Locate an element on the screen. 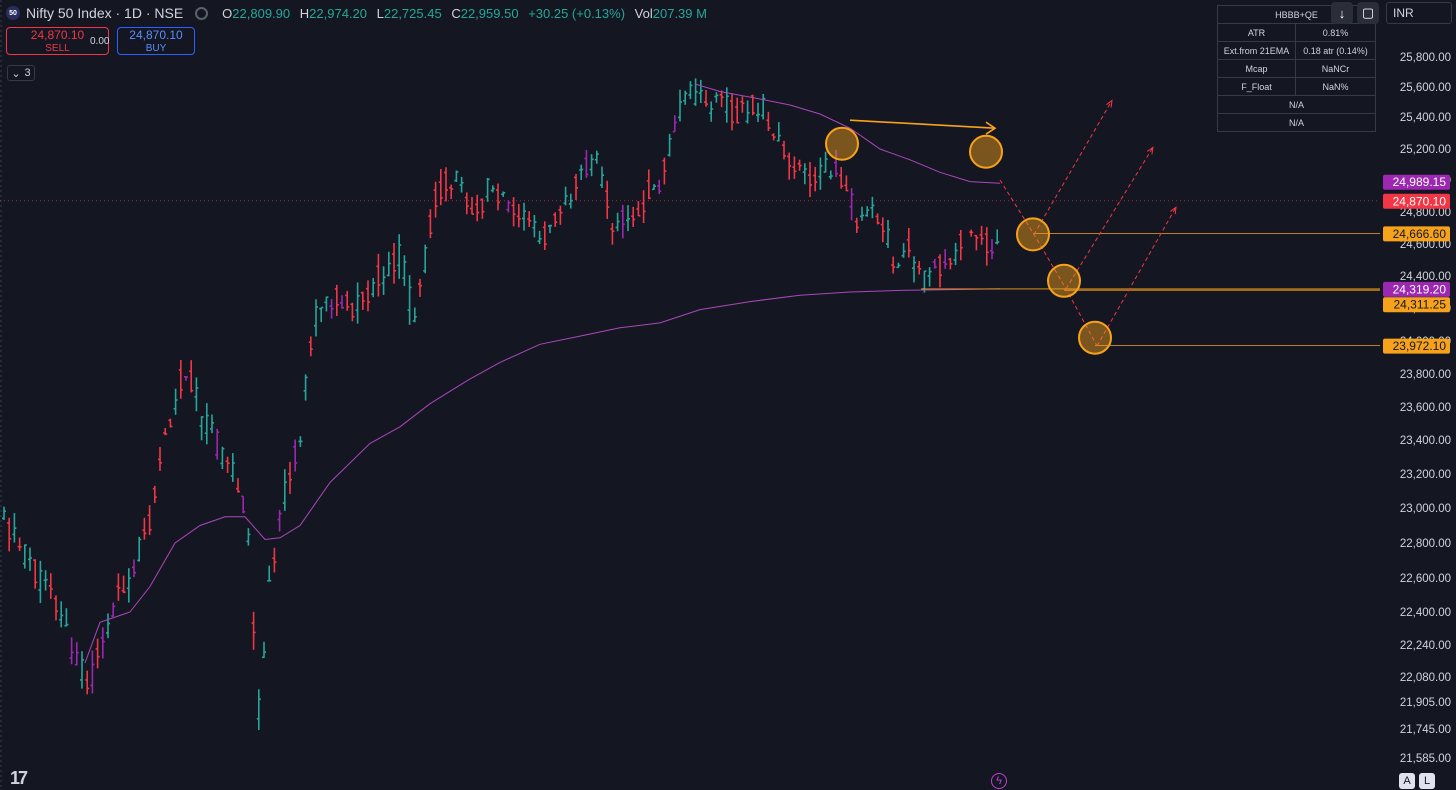 This screenshot has height=790, width=1456. lightning-icon: ϟ is located at coordinates (999, 781).